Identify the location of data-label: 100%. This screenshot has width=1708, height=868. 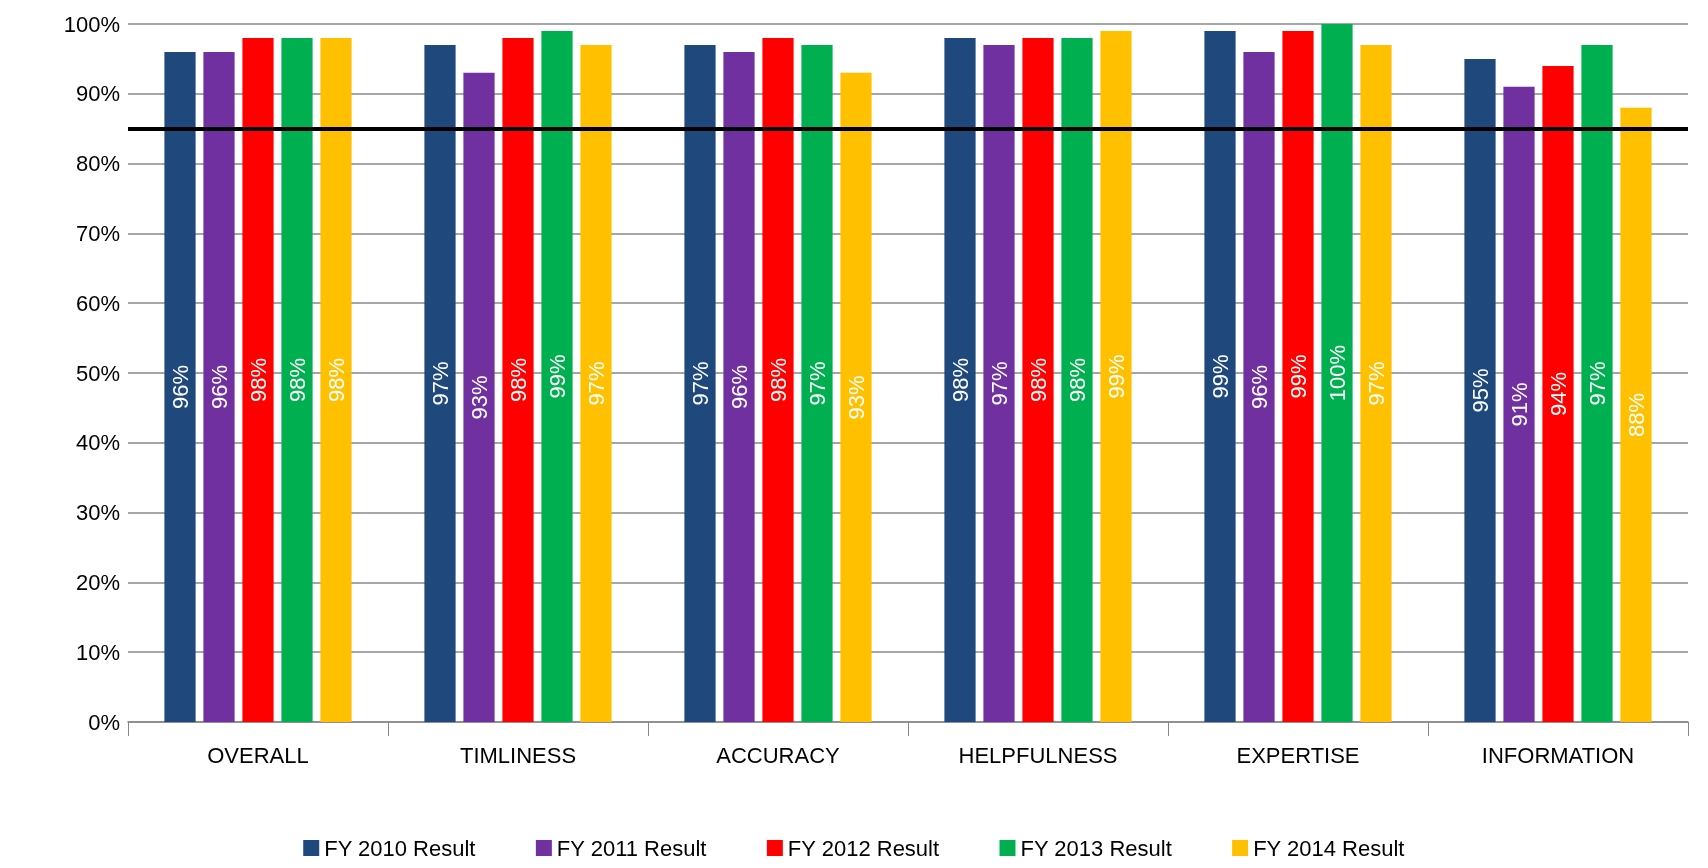
(1337, 373).